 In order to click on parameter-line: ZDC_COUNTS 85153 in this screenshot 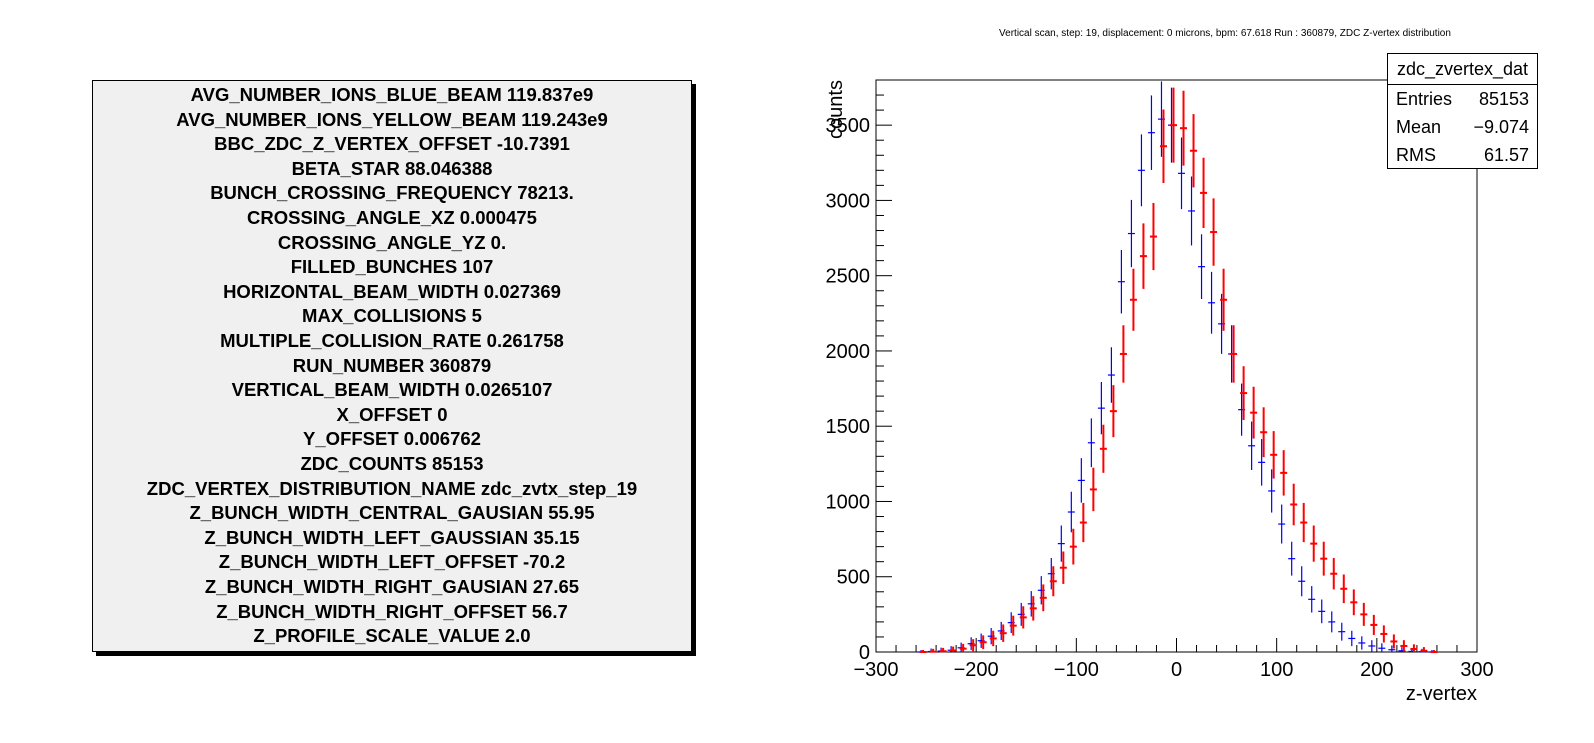, I will do `click(392, 463)`.